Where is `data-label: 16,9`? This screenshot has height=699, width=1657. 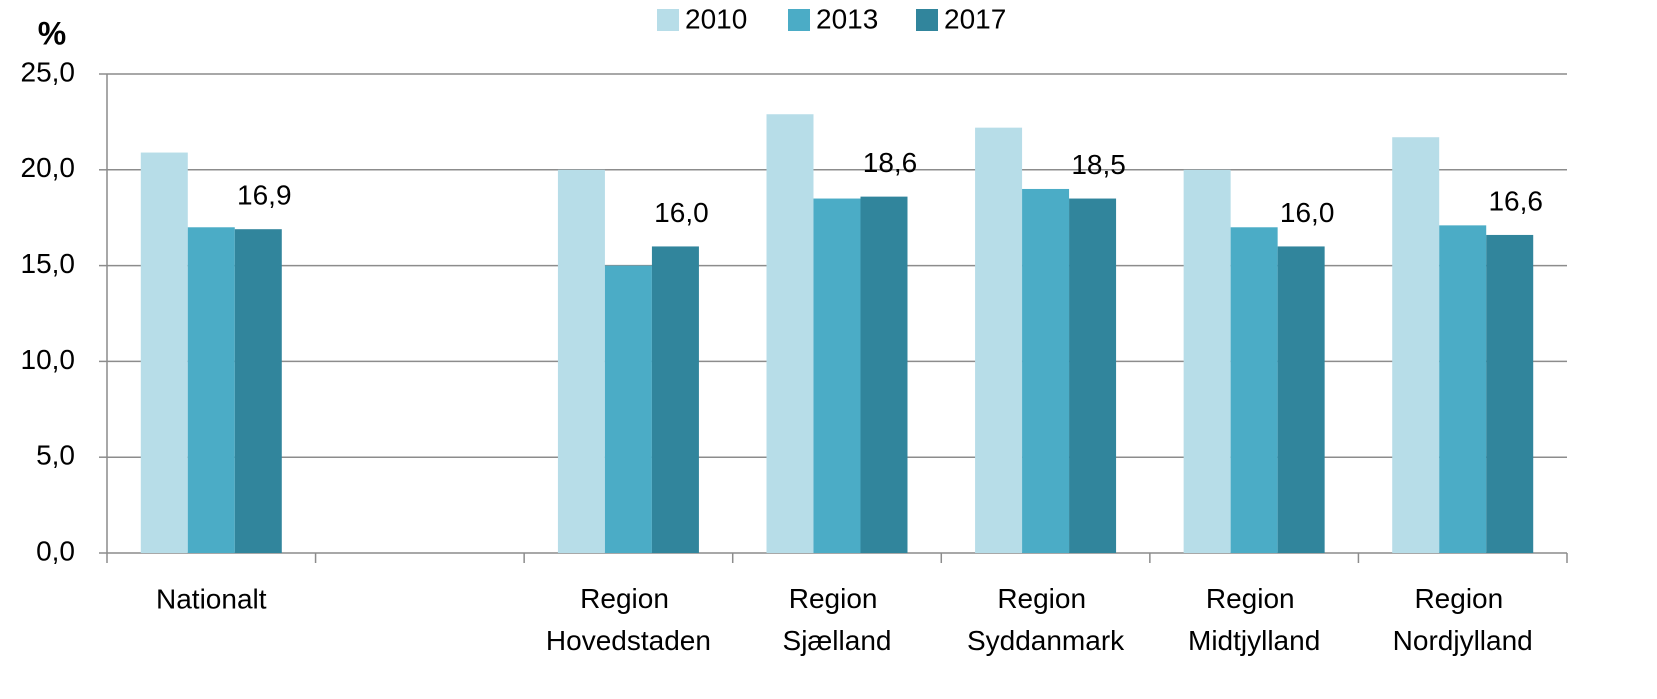 data-label: 16,9 is located at coordinates (264, 195).